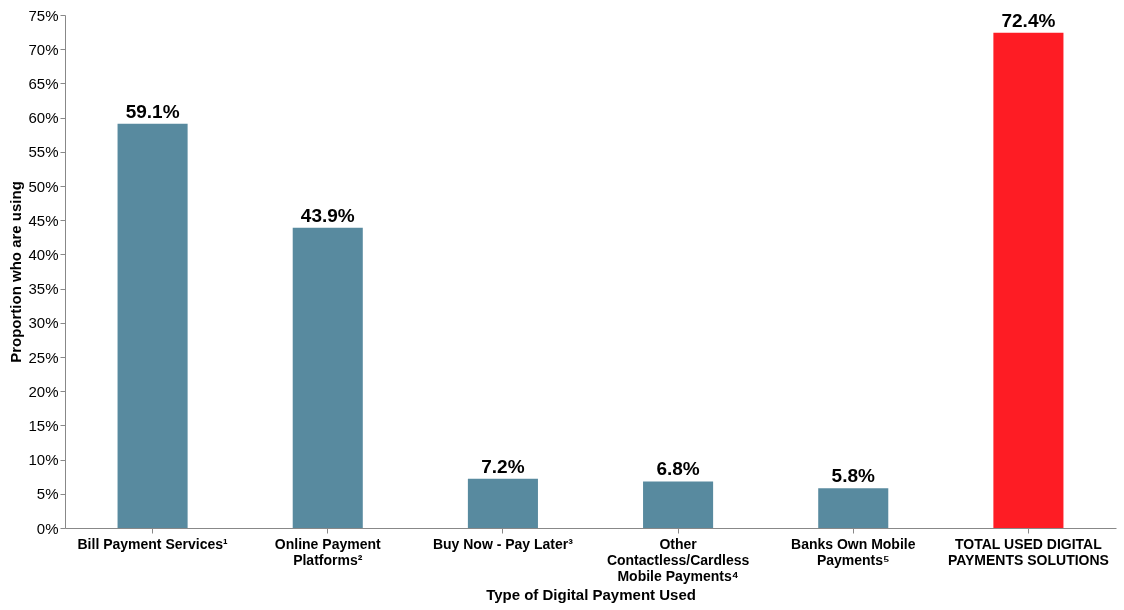 The width and height of the screenshot is (1124, 610). I want to click on y-tick-label: 65%, so click(43, 83).